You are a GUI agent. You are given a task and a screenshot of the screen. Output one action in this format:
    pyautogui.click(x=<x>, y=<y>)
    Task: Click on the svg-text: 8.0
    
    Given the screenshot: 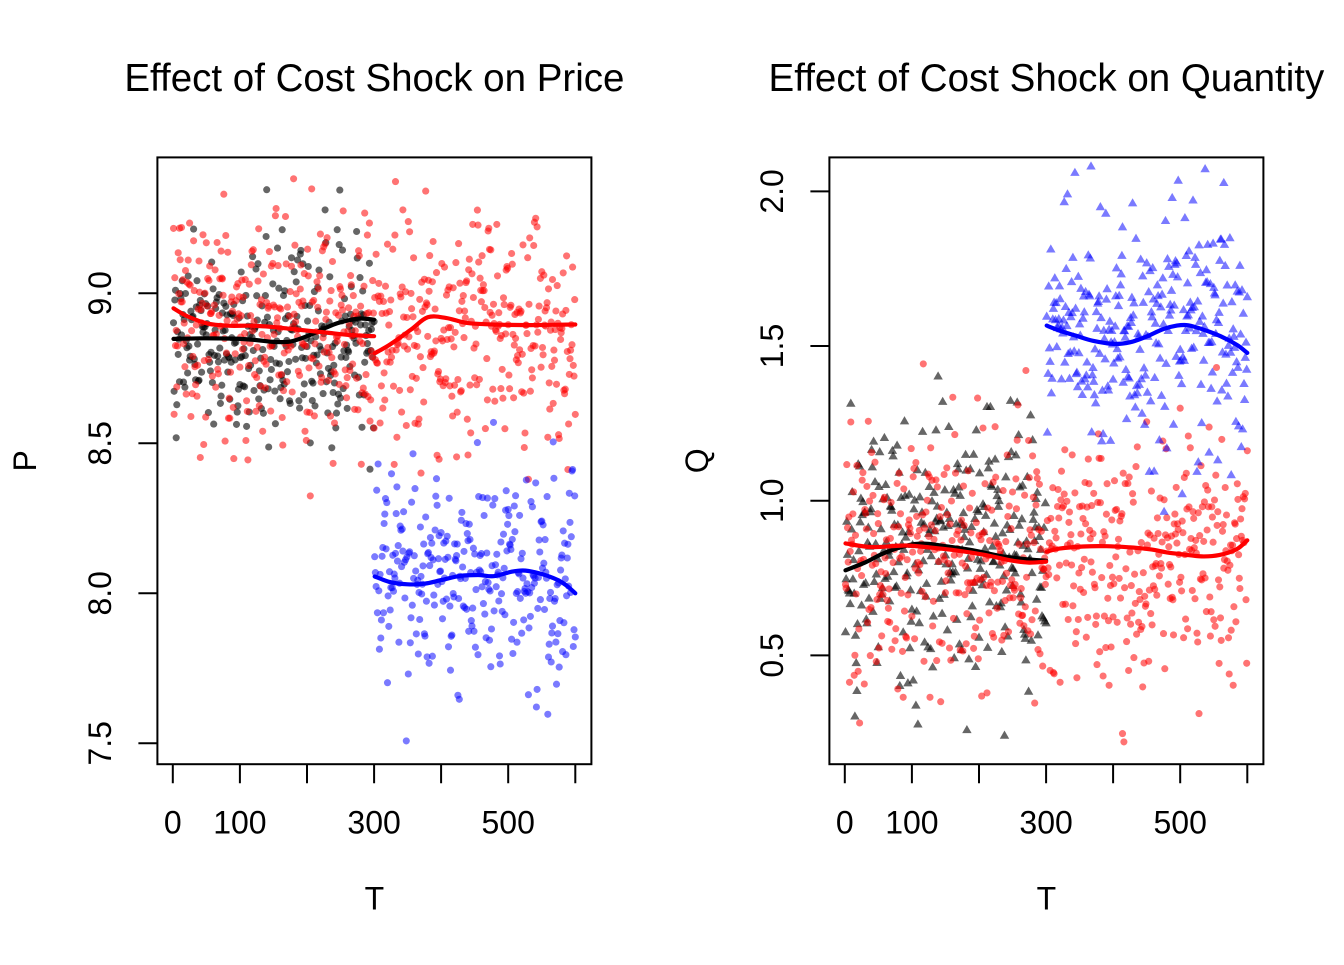 What is the action you would take?
    pyautogui.click(x=100, y=593)
    